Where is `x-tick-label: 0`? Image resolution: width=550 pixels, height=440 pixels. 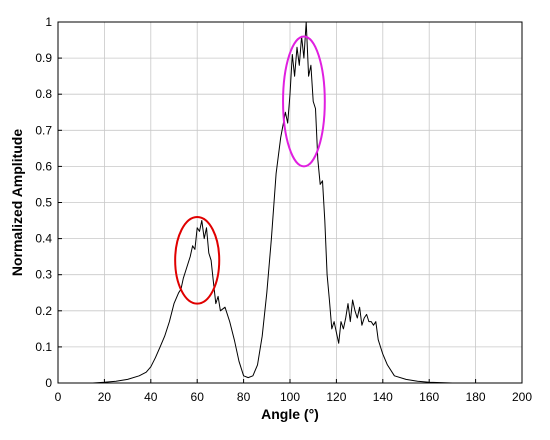 x-tick-label: 0 is located at coordinates (58, 397).